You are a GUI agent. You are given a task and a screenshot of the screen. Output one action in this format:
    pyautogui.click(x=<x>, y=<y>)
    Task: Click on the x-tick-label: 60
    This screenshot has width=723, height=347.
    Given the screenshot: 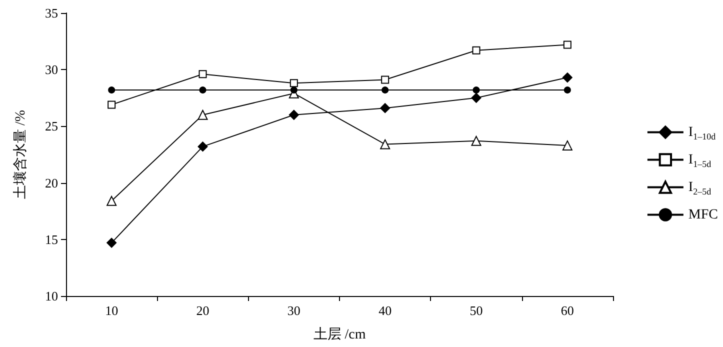 What is the action you would take?
    pyautogui.click(x=567, y=310)
    